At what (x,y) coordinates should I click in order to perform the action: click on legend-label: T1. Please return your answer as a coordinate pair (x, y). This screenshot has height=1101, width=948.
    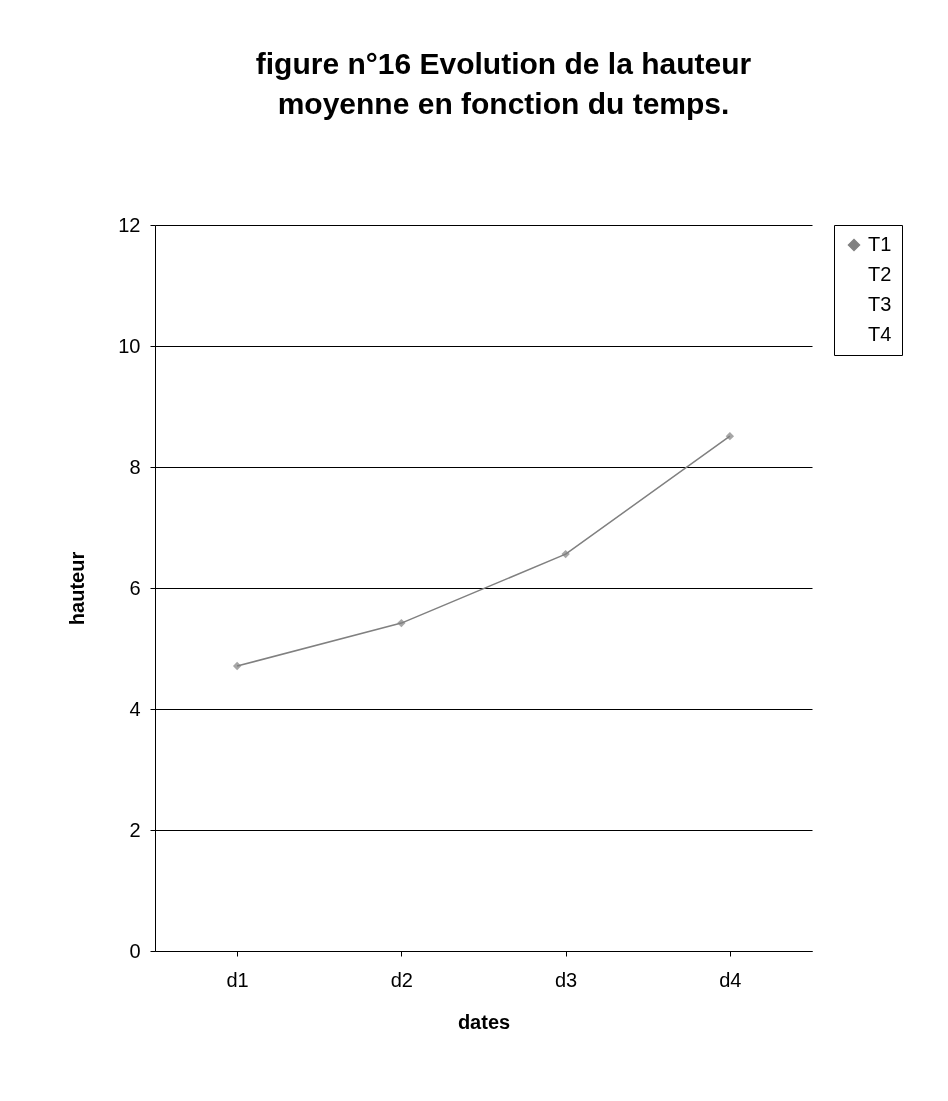
    Looking at the image, I should click on (880, 244).